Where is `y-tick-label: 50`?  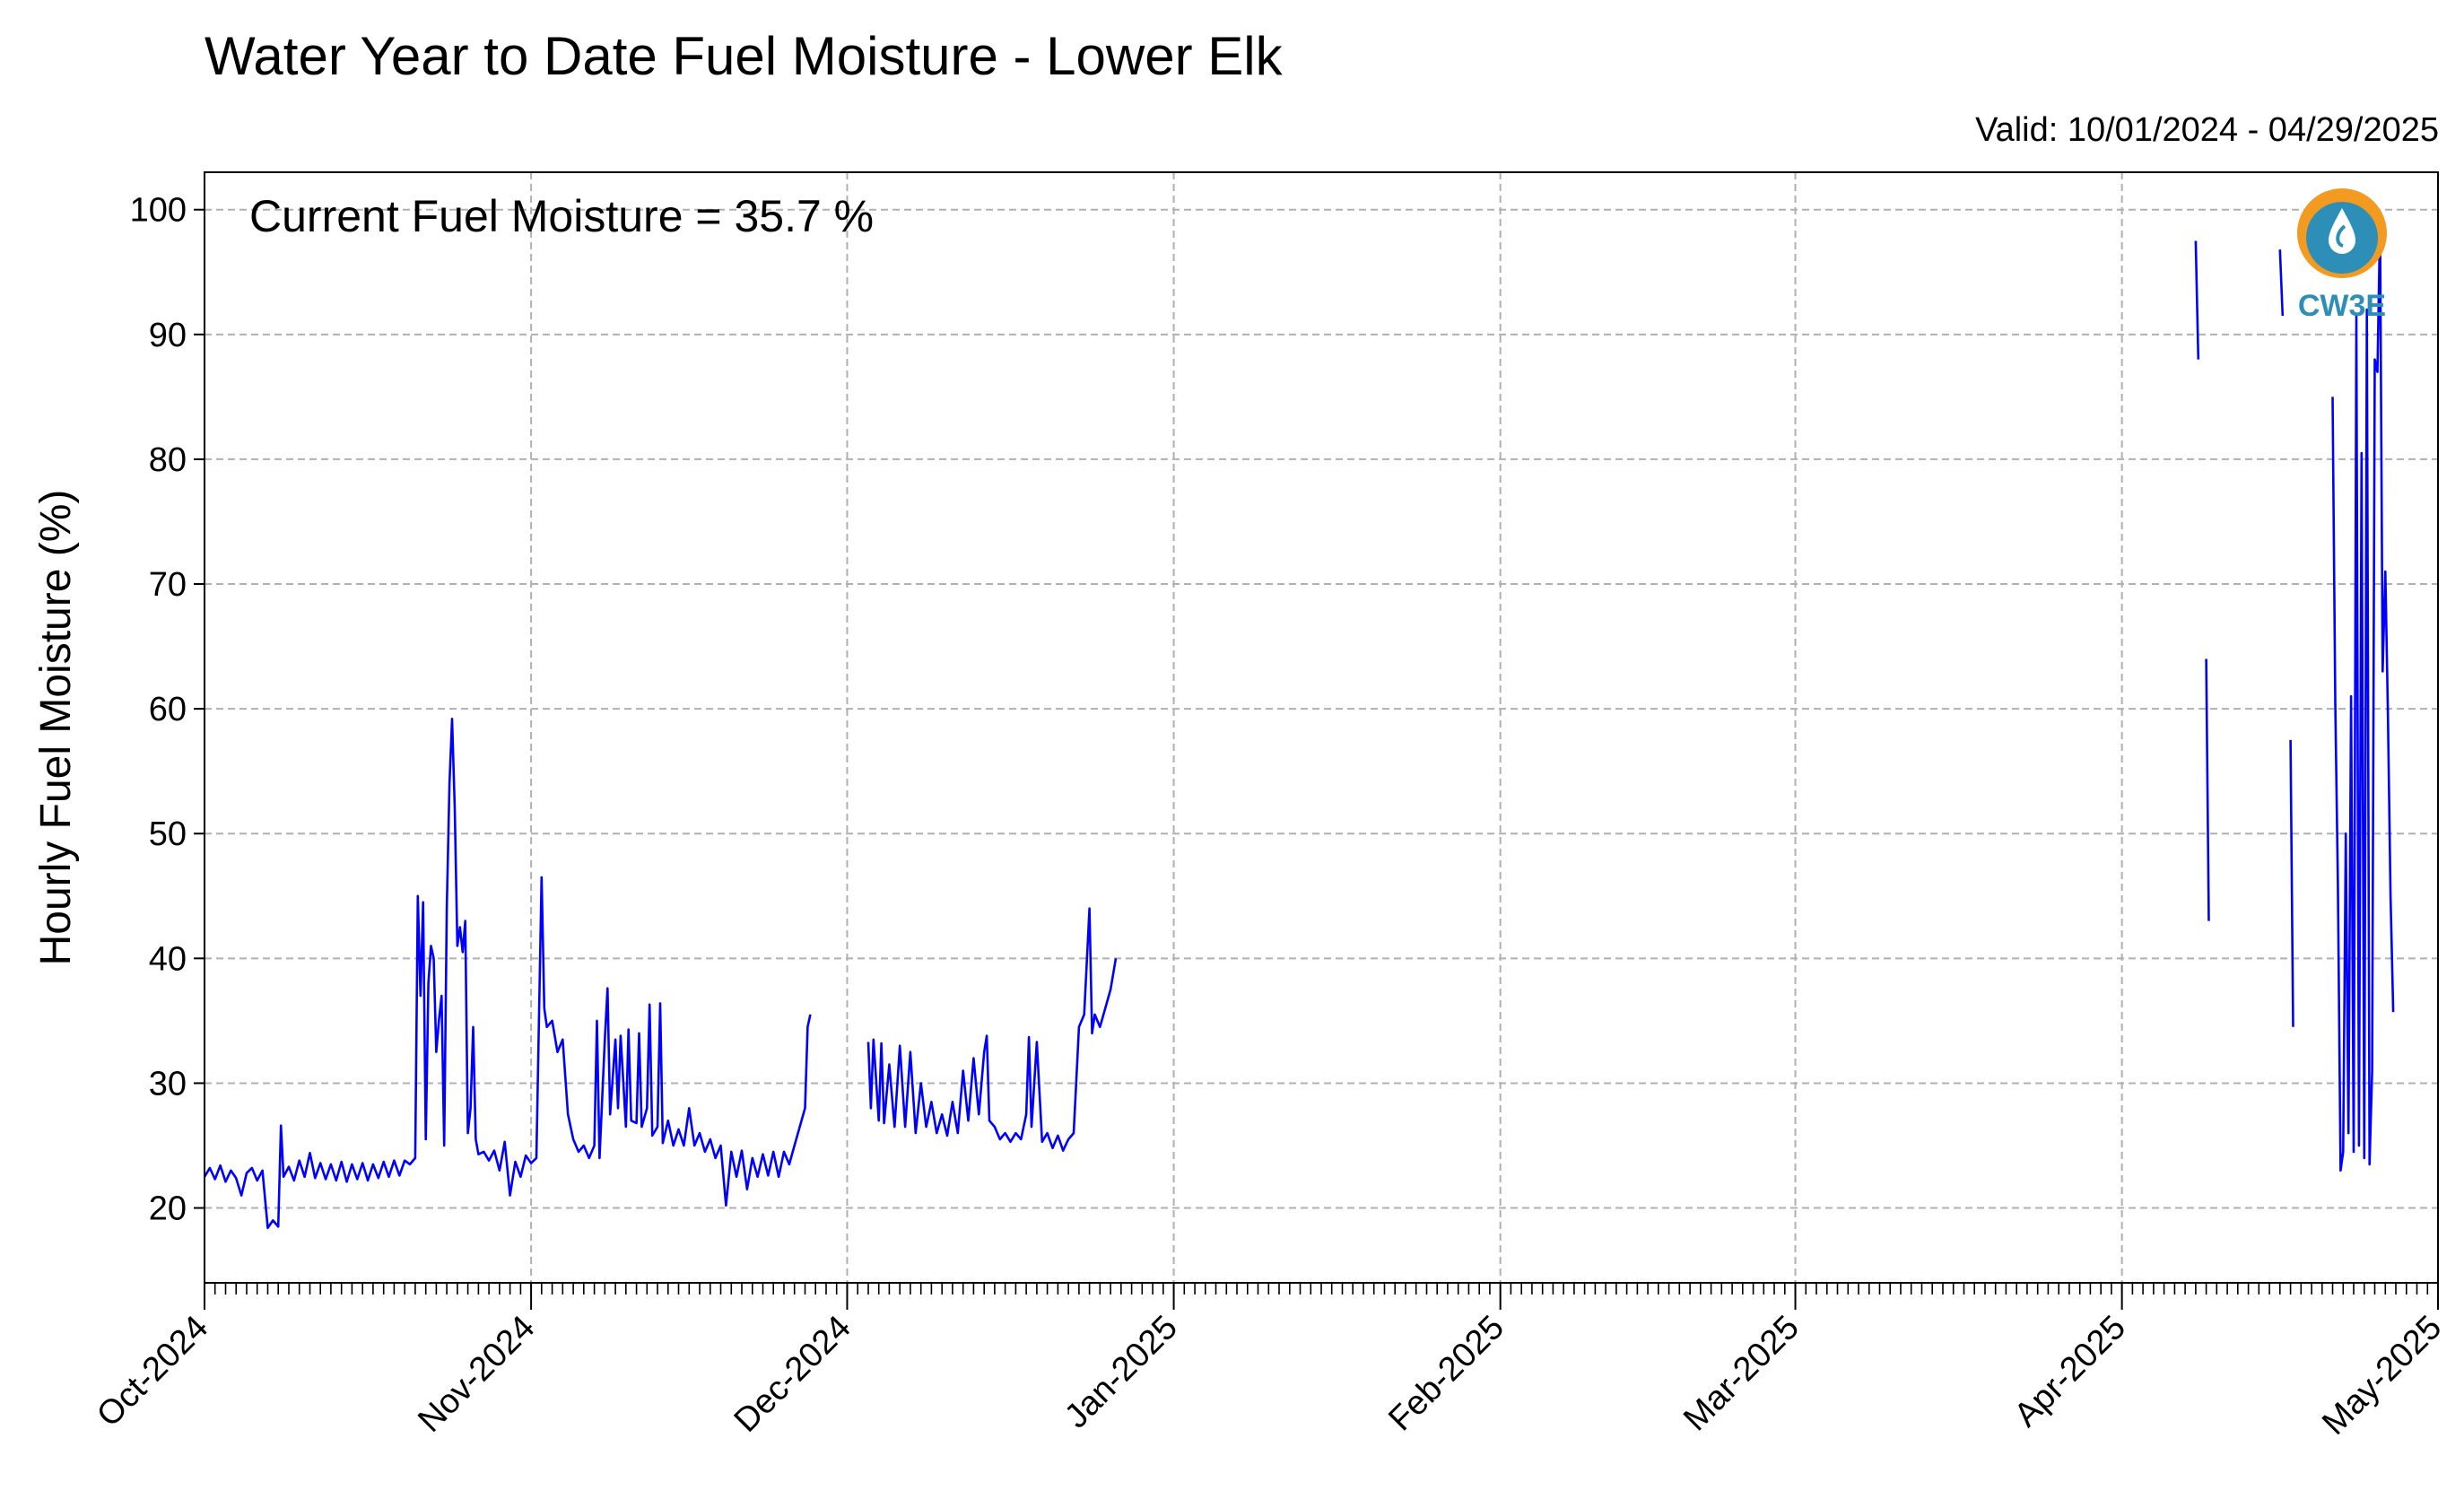
y-tick-label: 50 is located at coordinates (168, 834).